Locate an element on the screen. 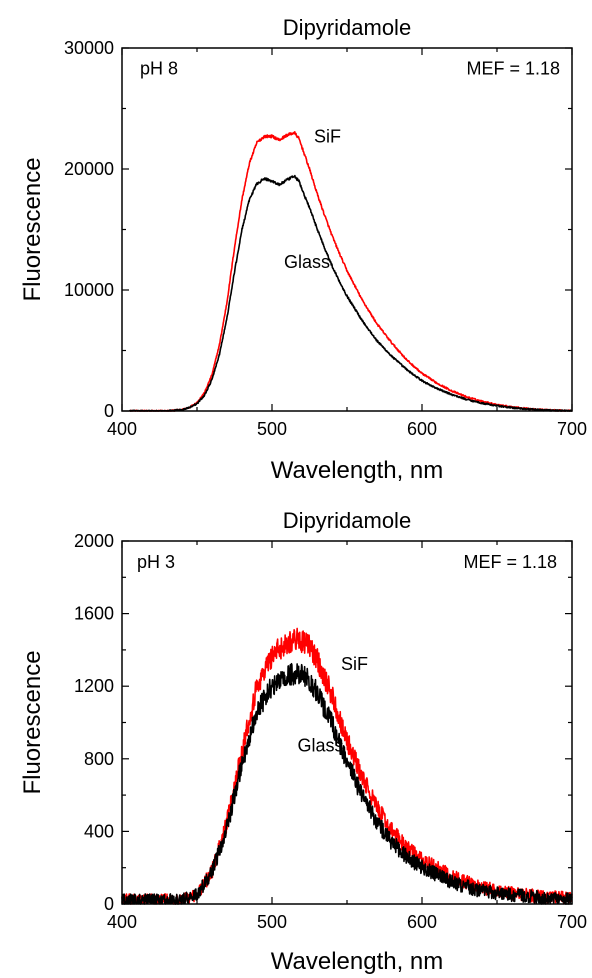 This screenshot has height=978, width=592. y-tick-label: 10000 is located at coordinates (89, 290).